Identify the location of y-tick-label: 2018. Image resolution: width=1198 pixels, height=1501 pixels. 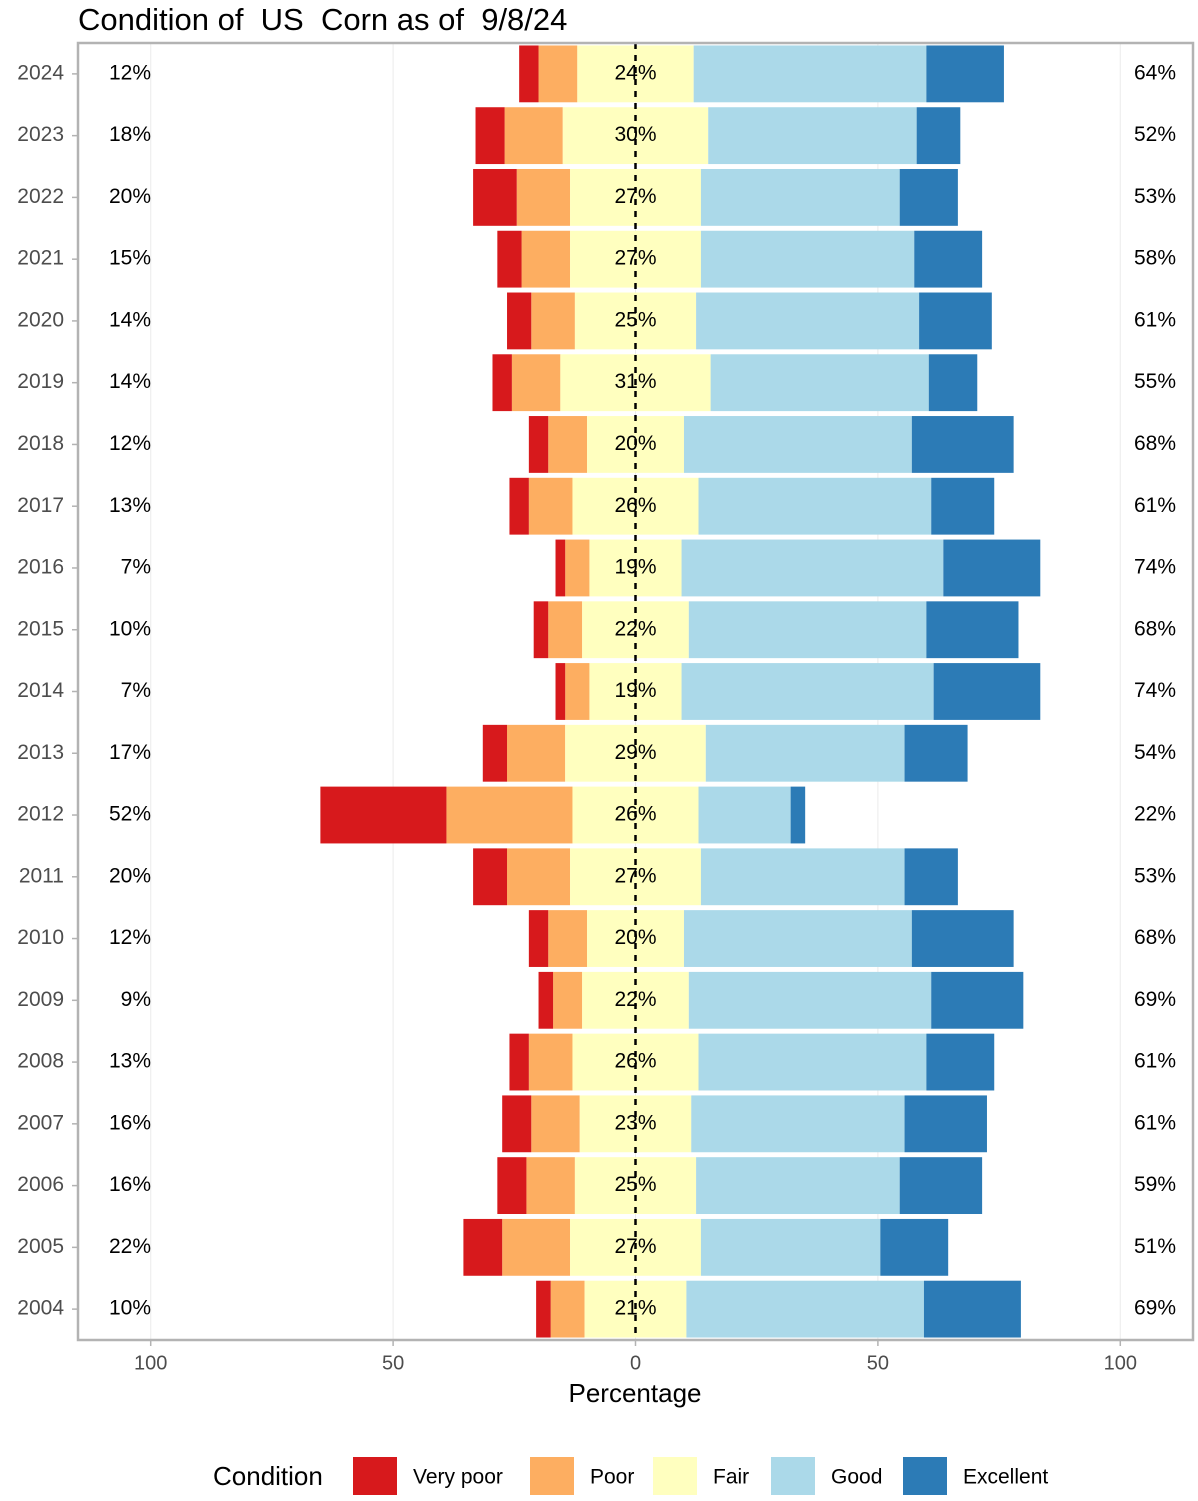
(40, 443).